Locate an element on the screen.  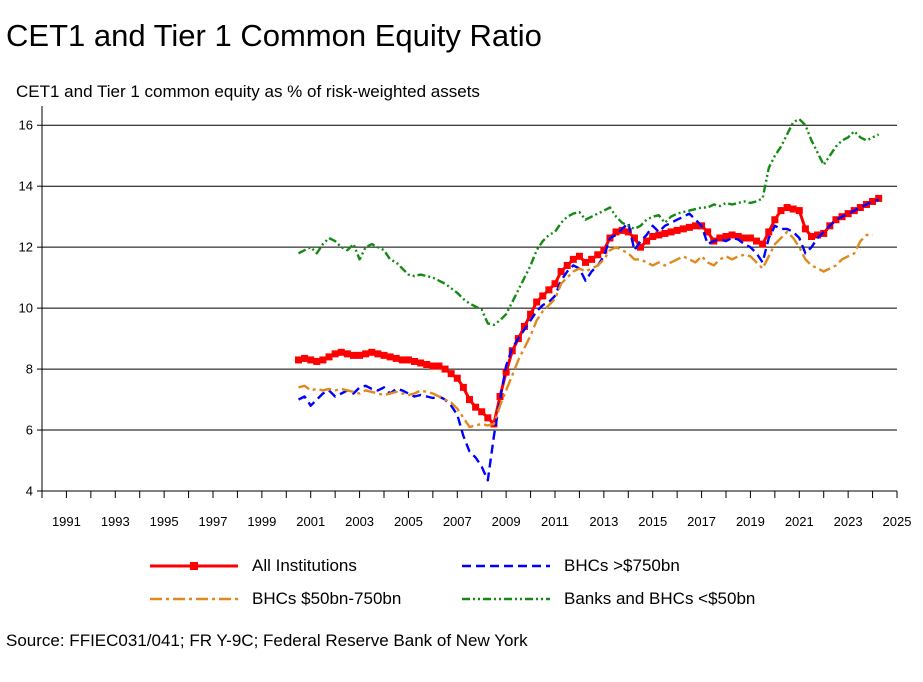
x-tick-label-2003: 2003 is located at coordinates (359, 521).